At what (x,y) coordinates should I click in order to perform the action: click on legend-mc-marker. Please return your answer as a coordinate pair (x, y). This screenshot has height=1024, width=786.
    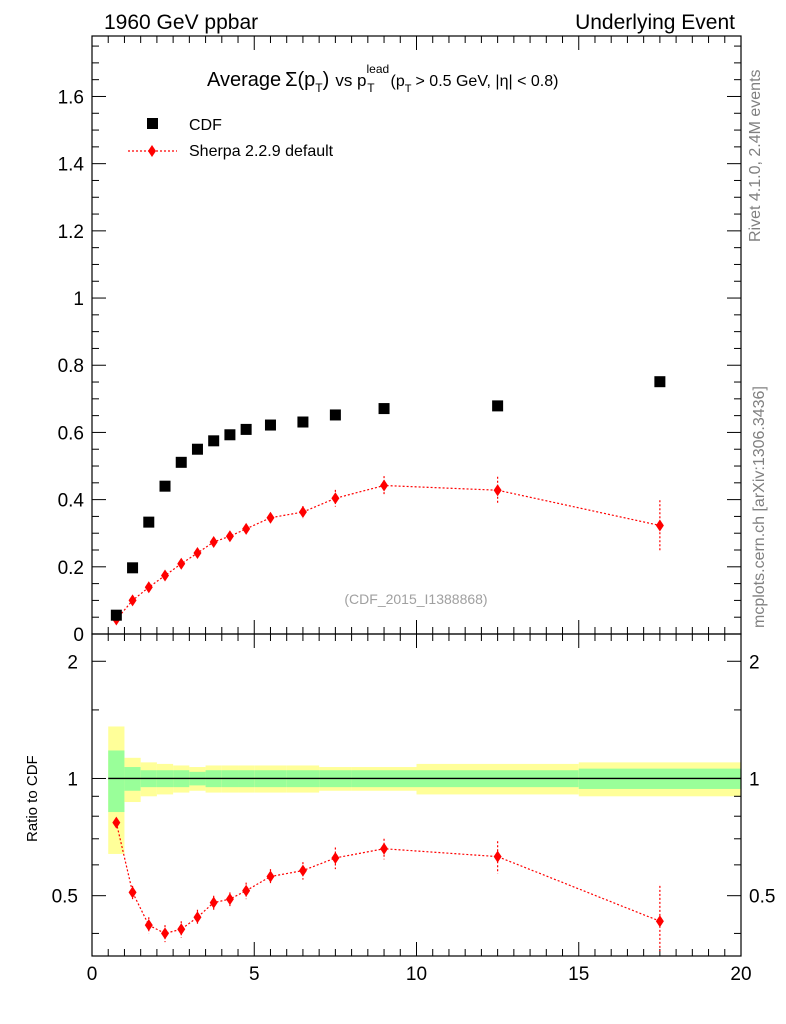
    Looking at the image, I should click on (152, 151).